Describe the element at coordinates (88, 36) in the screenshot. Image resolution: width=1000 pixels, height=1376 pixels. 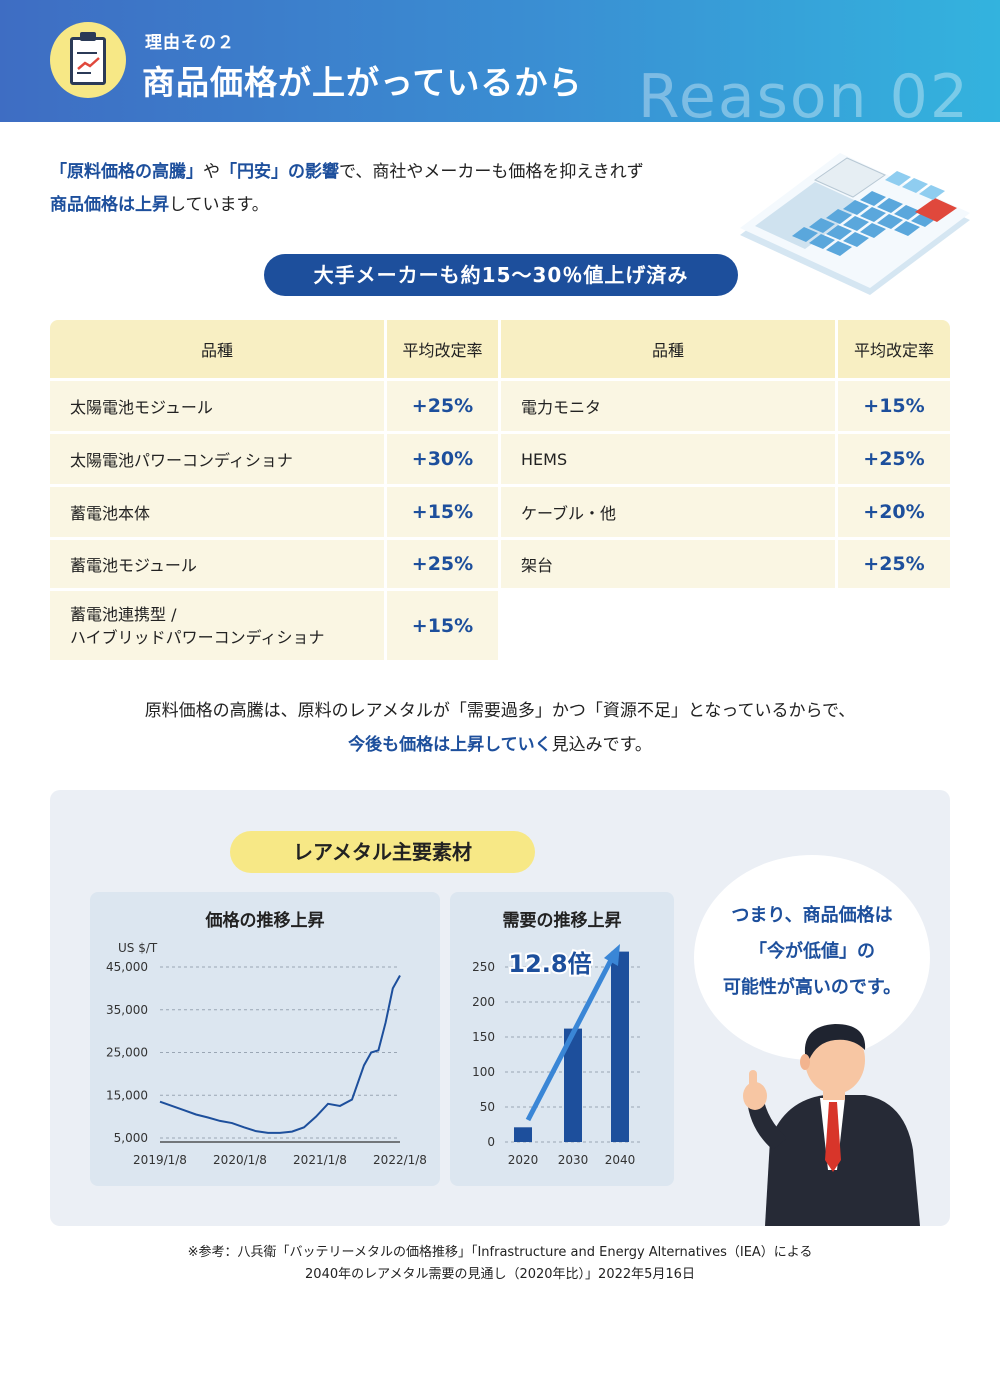
I see `clipboard-clip-icon` at that location.